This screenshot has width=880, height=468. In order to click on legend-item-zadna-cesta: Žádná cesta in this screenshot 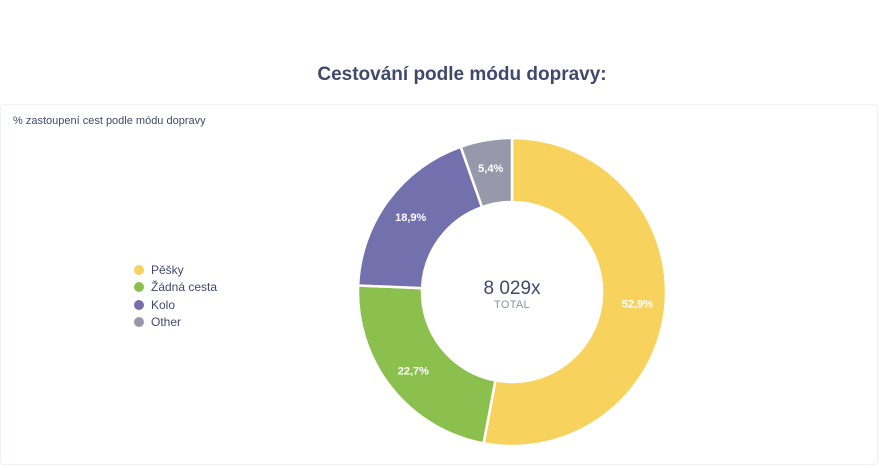, I will do `click(175, 288)`.